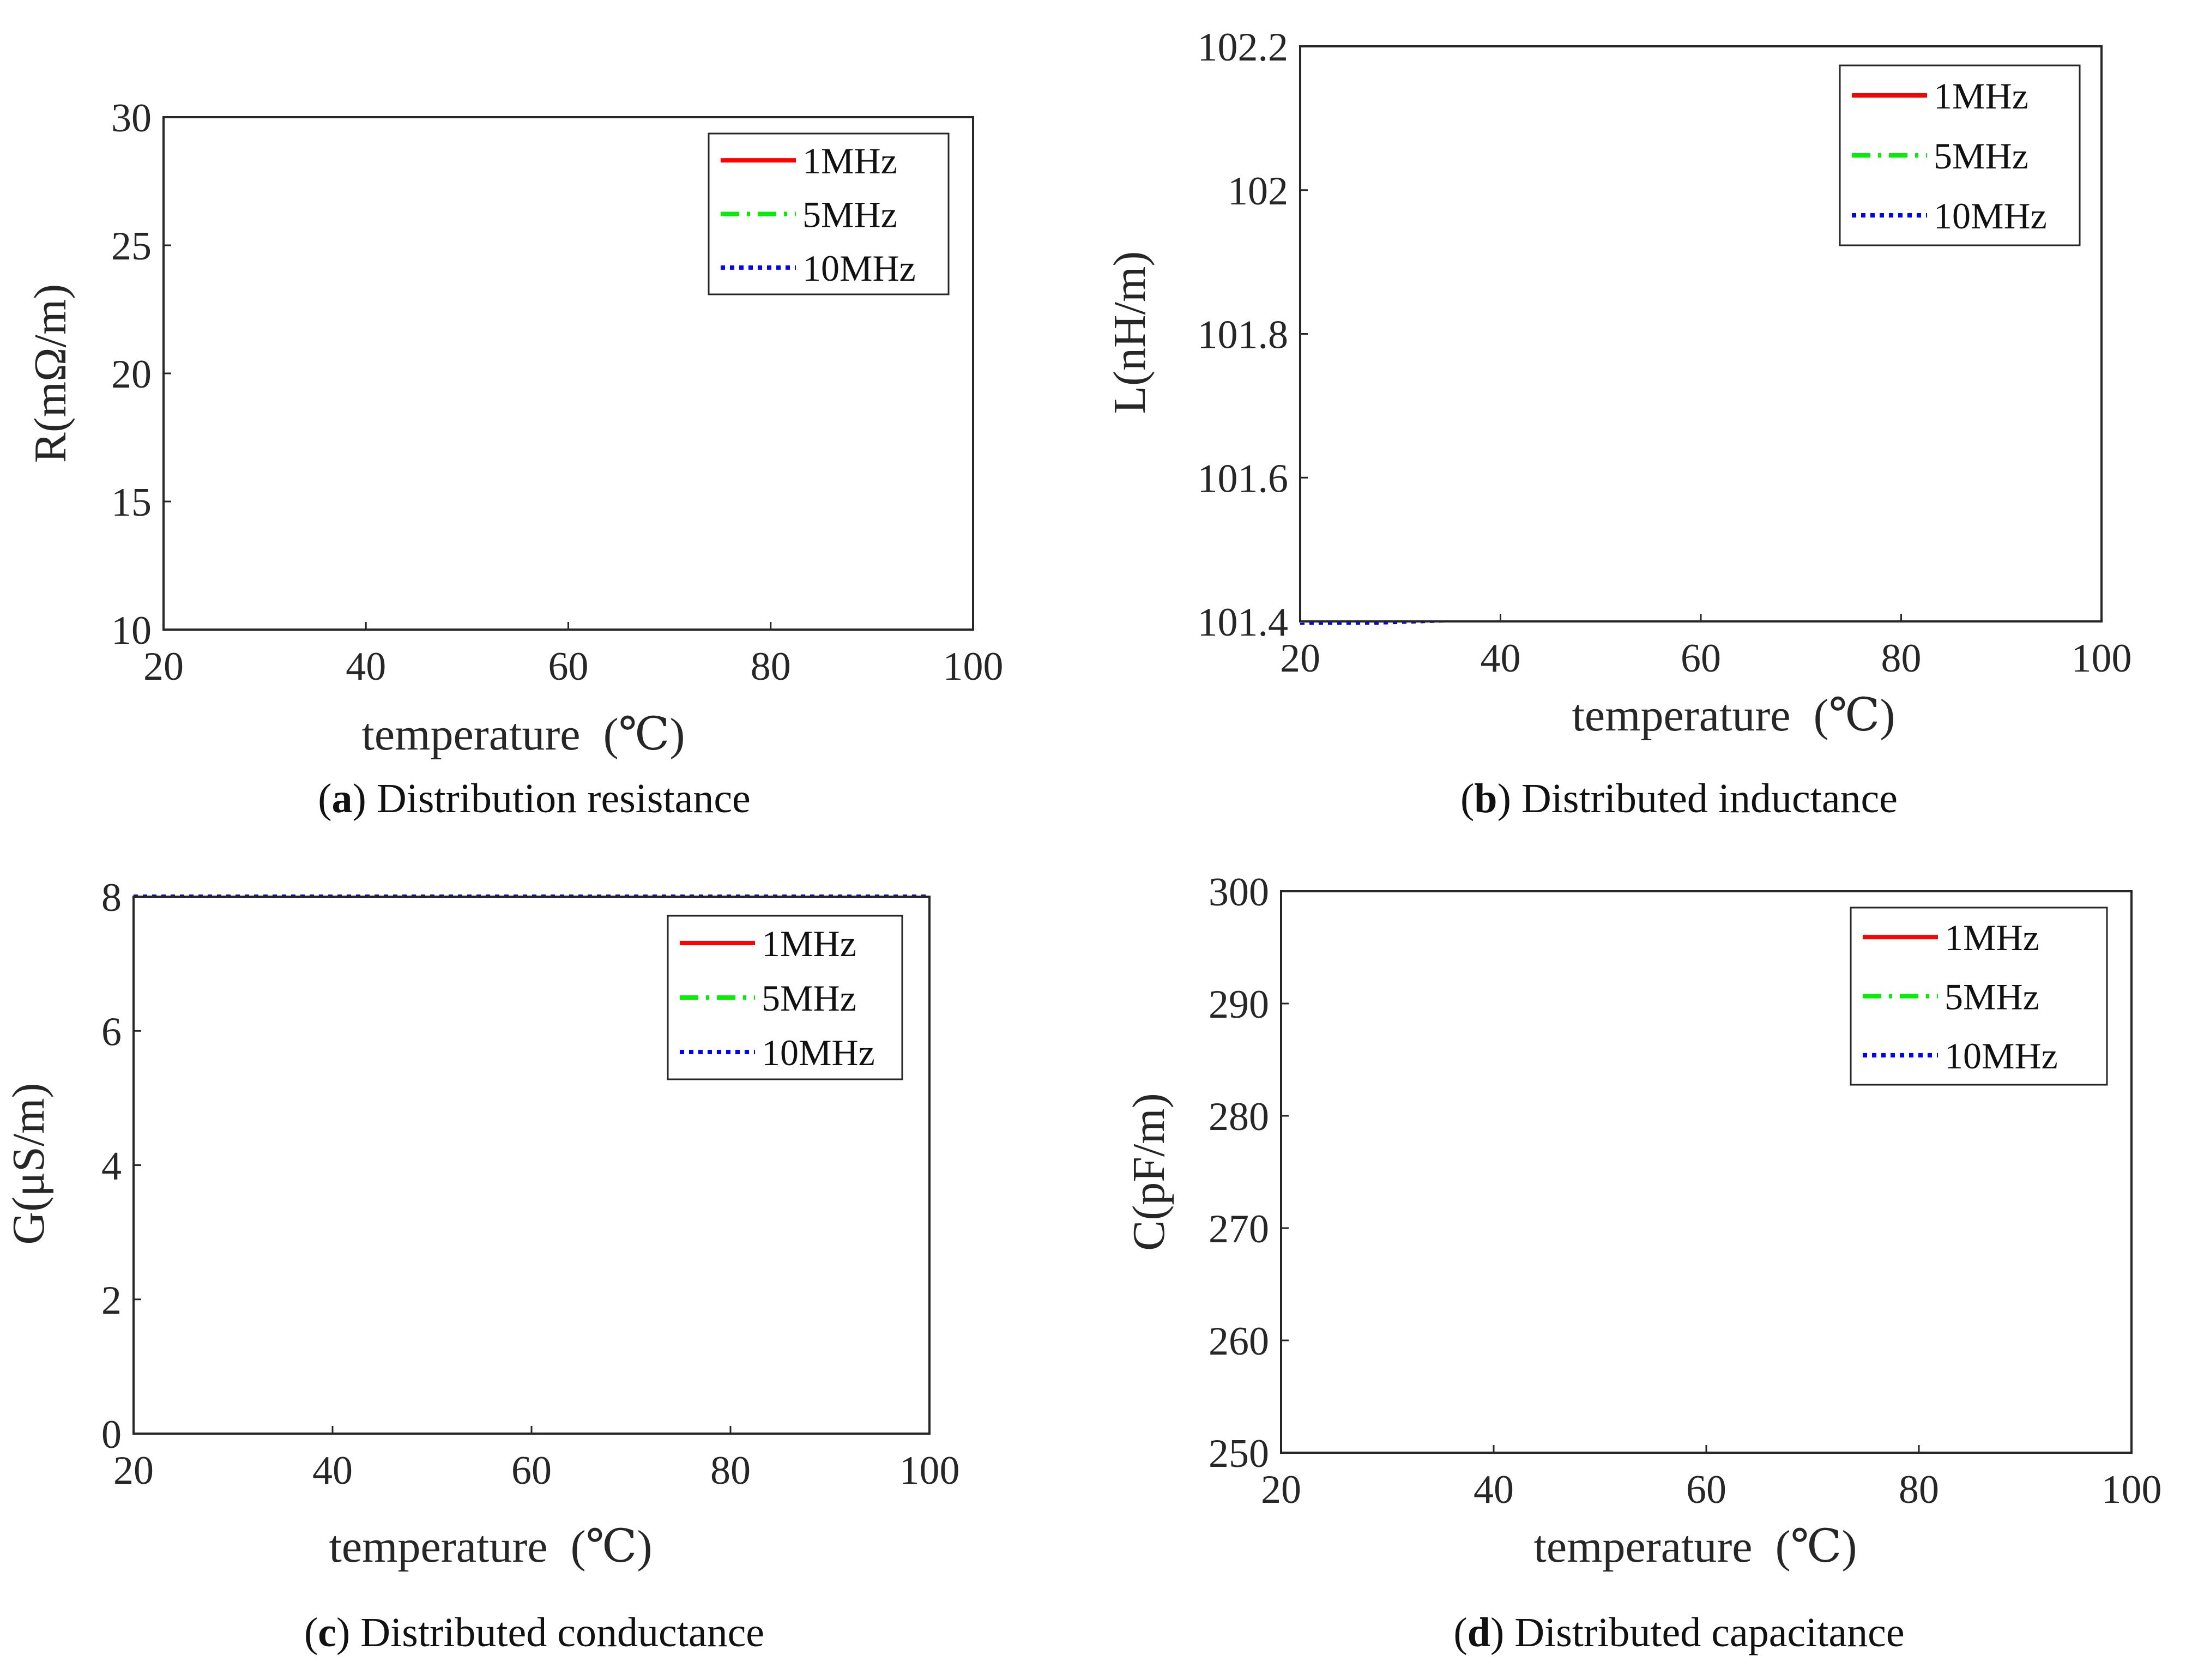  Describe the element at coordinates (1243, 47) in the screenshot. I see `y-tick-label: 102.2` at that location.